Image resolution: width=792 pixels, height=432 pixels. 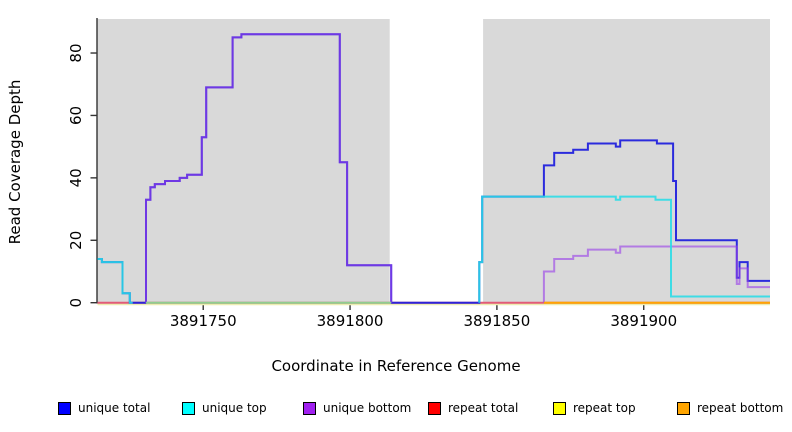 I want to click on legend-label-unique-total: unique total, so click(x=114, y=408).